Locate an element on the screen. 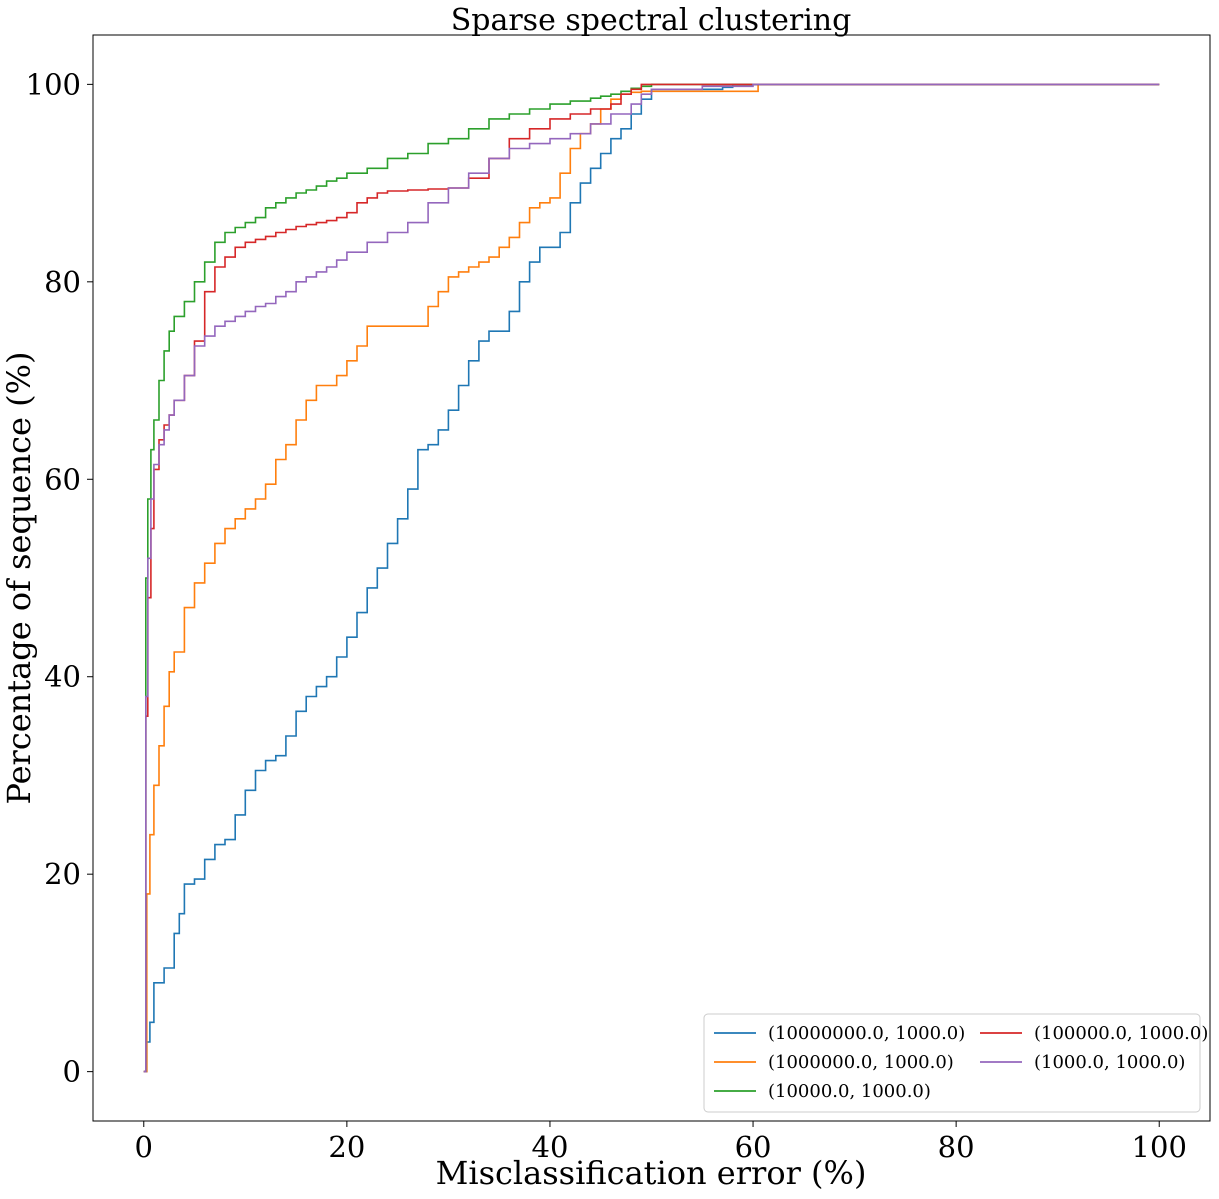 The image size is (1219, 1199). y-tick-label: 20 is located at coordinates (62, 874).